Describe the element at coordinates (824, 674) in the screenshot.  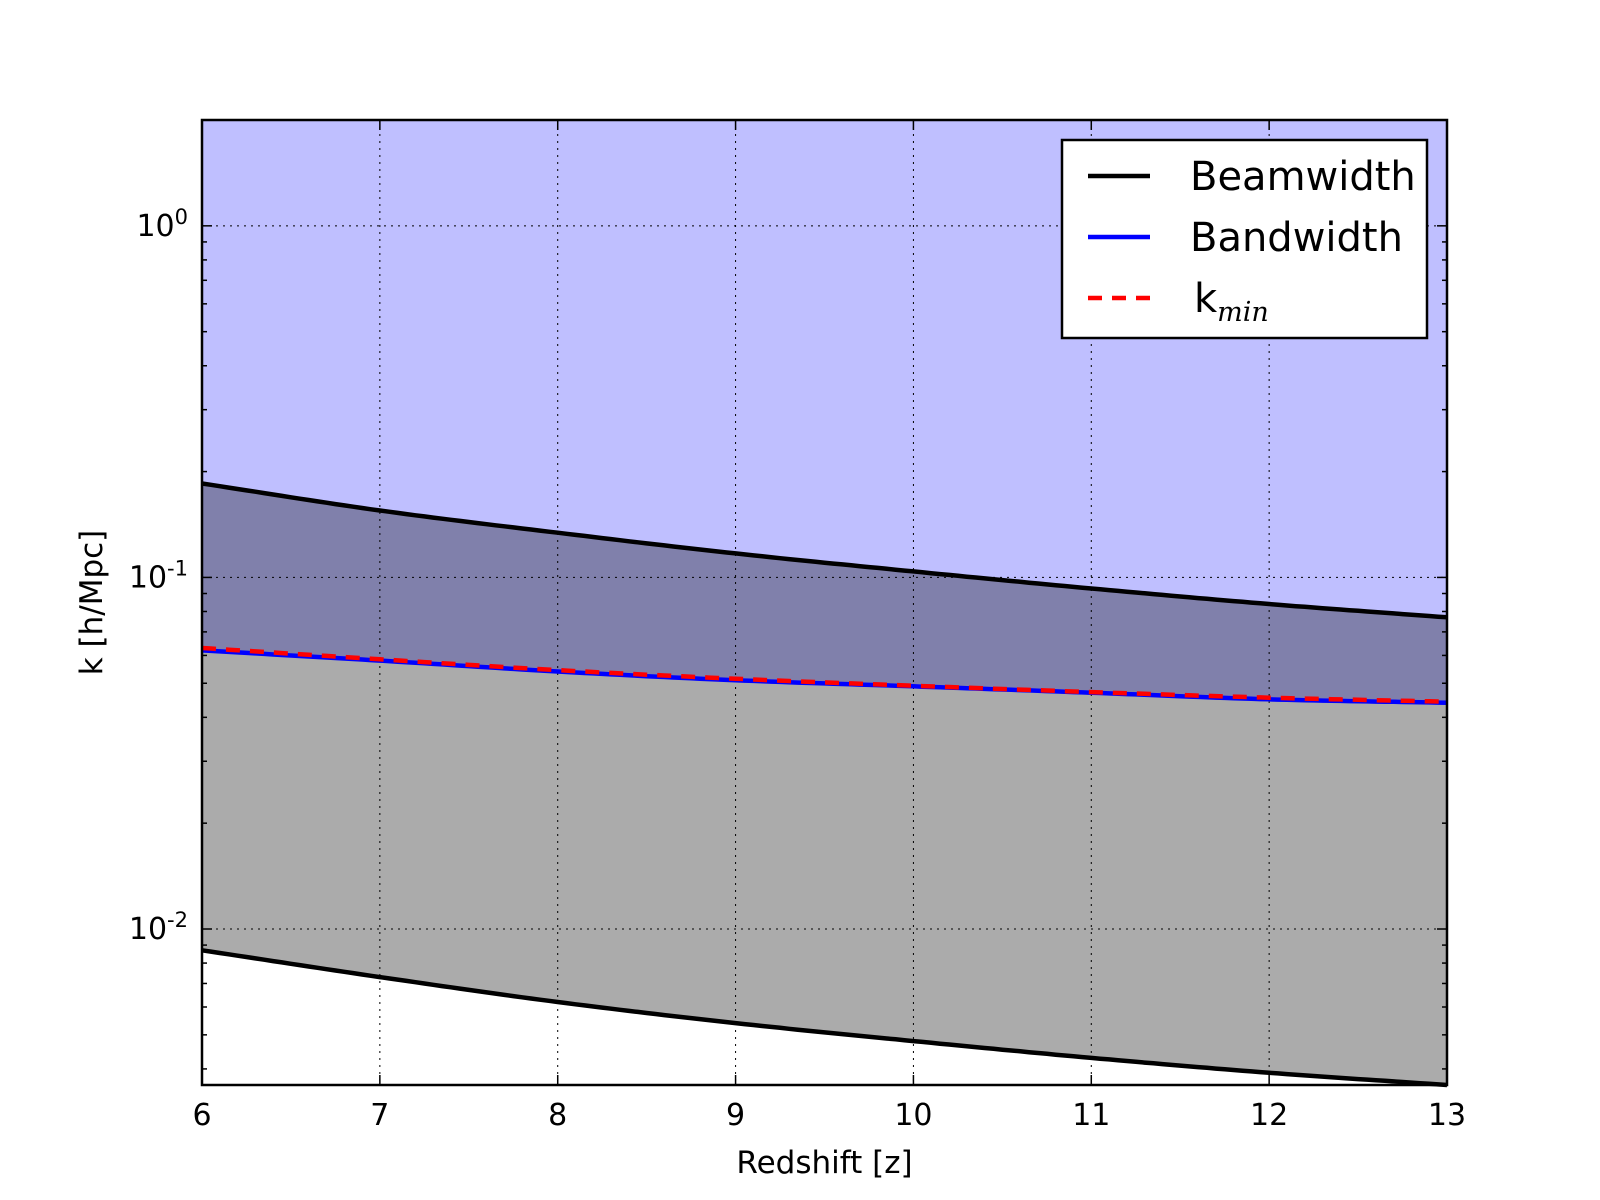
I see `kmin-line` at that location.